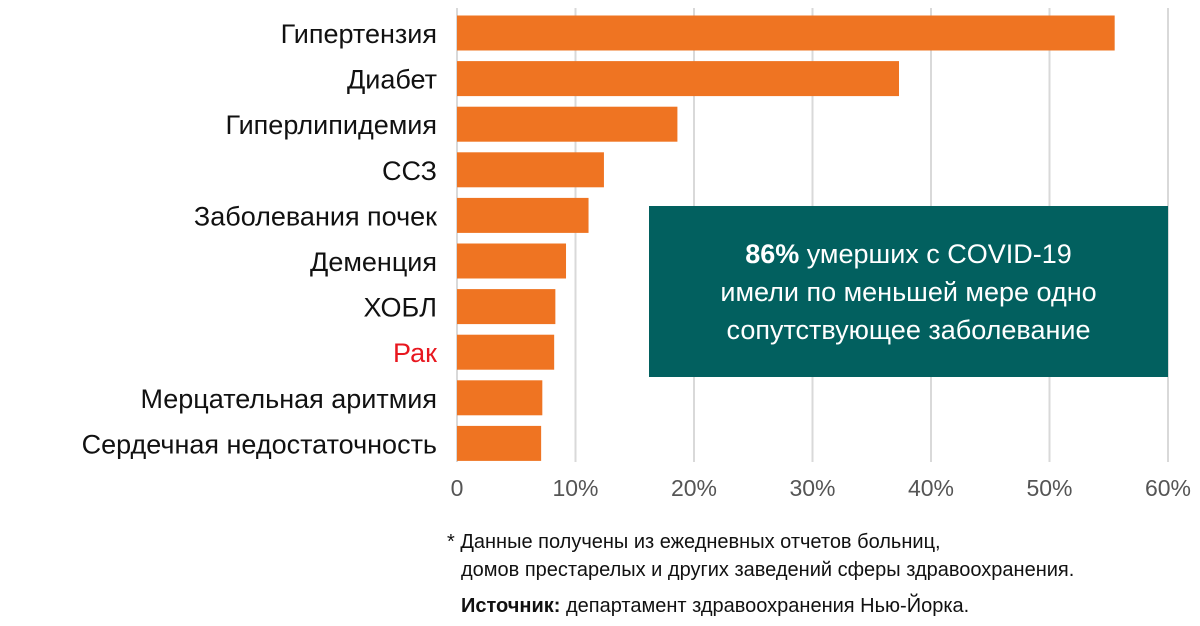 This screenshot has height=626, width=1200. I want to click on category-label: Диабет, so click(392, 80).